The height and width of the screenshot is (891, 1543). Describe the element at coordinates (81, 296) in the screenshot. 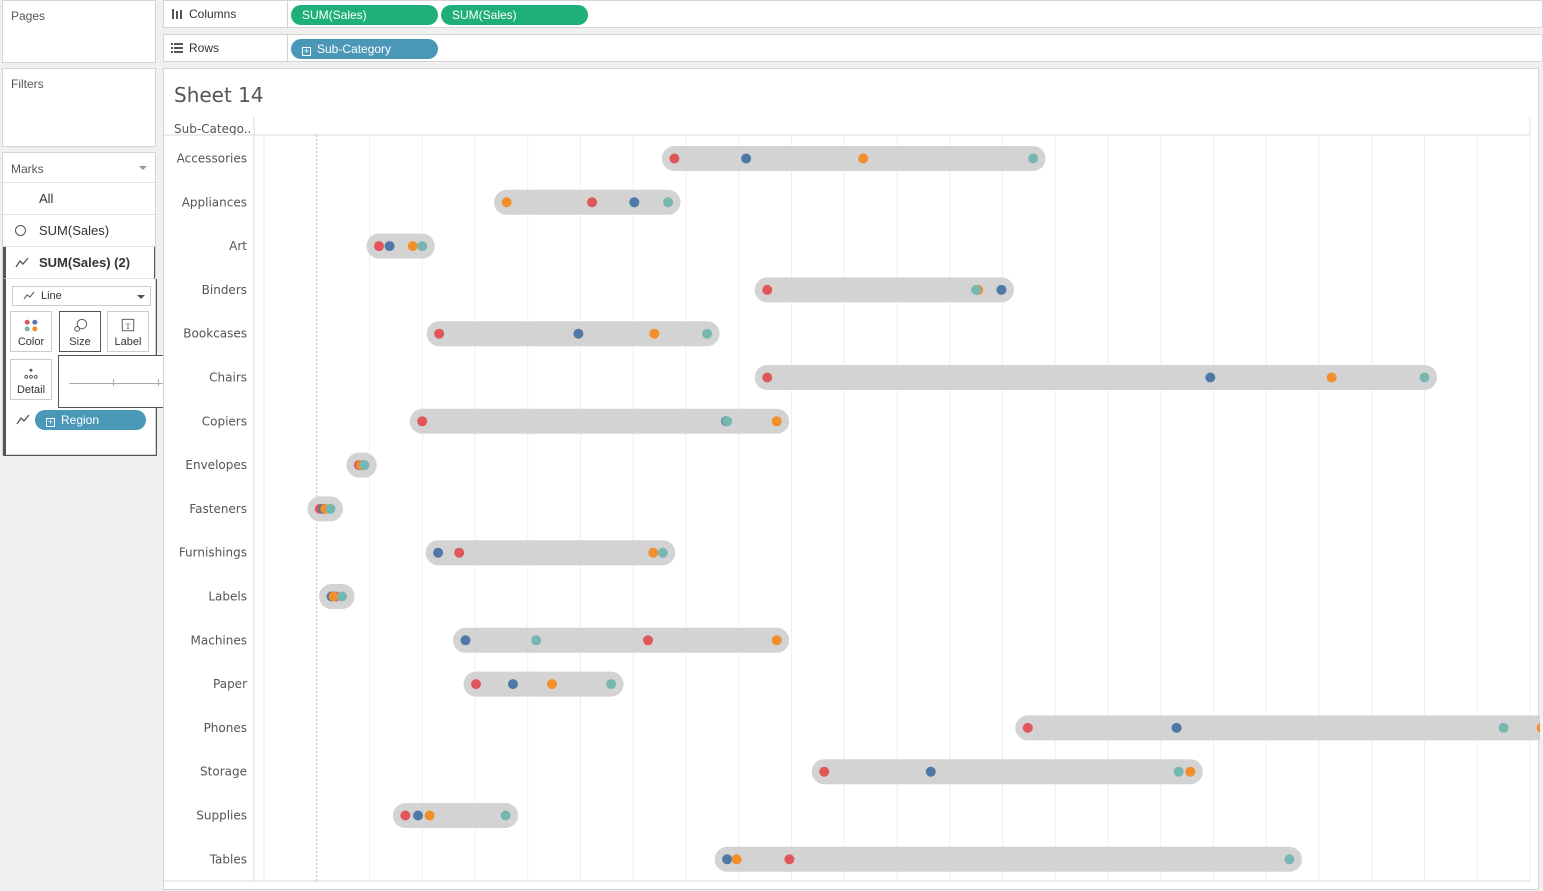

I see `mark-type-select: Line` at that location.